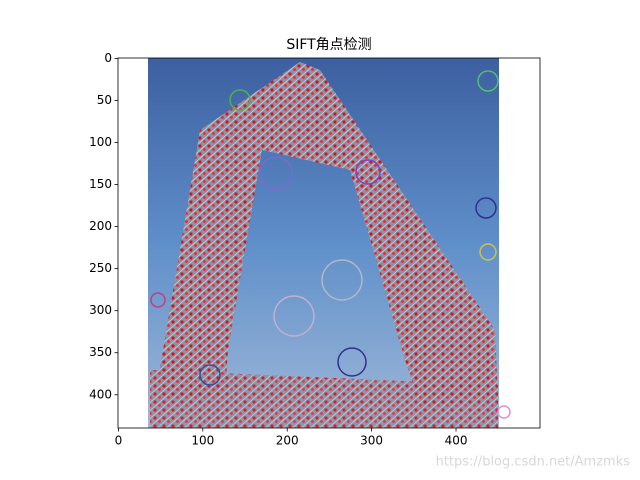 This screenshot has width=640, height=480. What do you see at coordinates (100, 142) in the screenshot?
I see `y-tick-label: 100` at bounding box center [100, 142].